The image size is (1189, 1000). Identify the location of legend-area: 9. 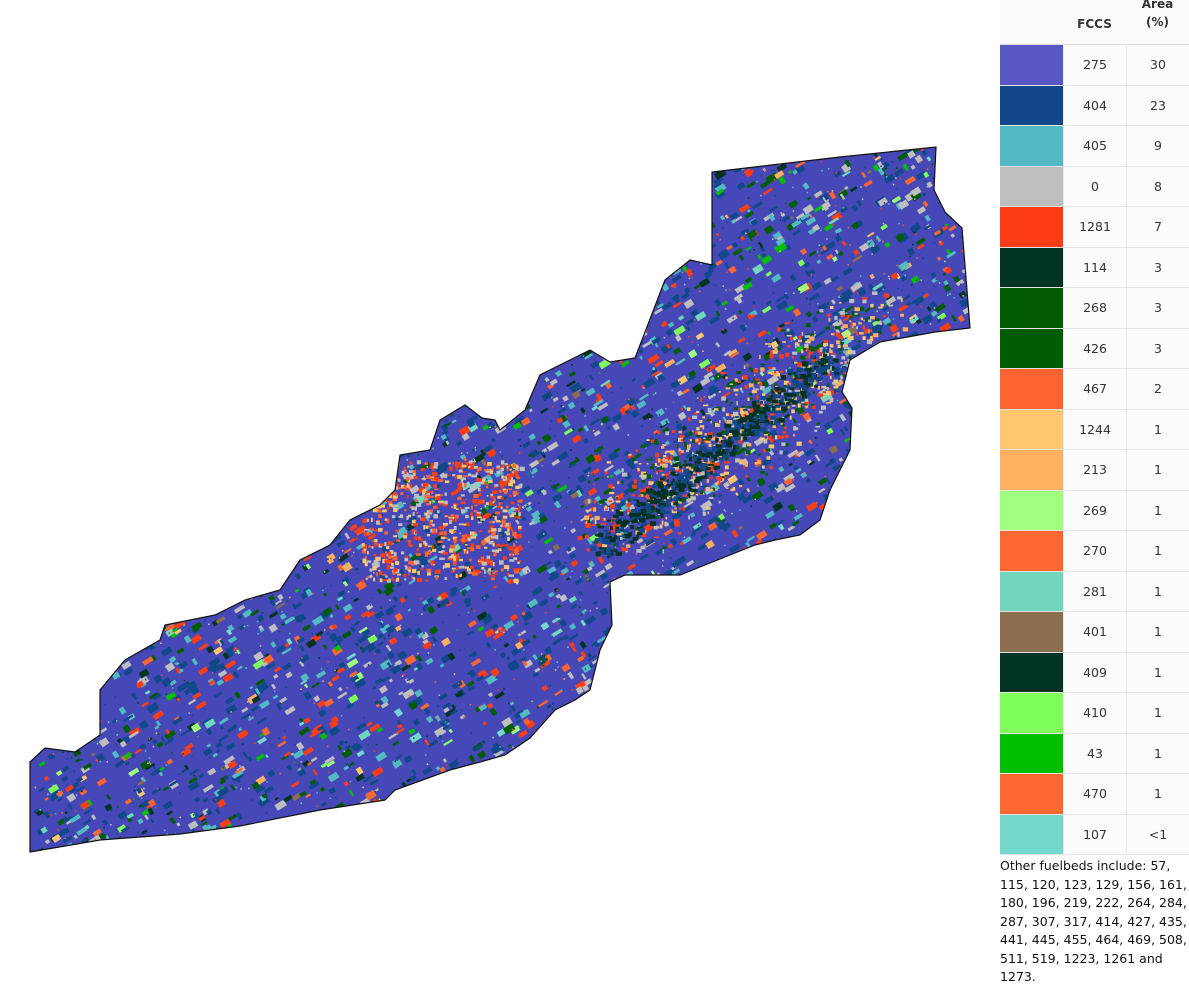
(1157, 146).